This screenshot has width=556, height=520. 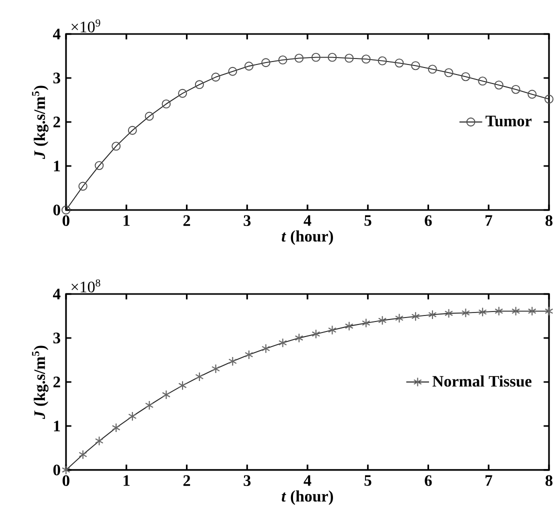 I want to click on legend-label: Tumor, so click(x=509, y=121).